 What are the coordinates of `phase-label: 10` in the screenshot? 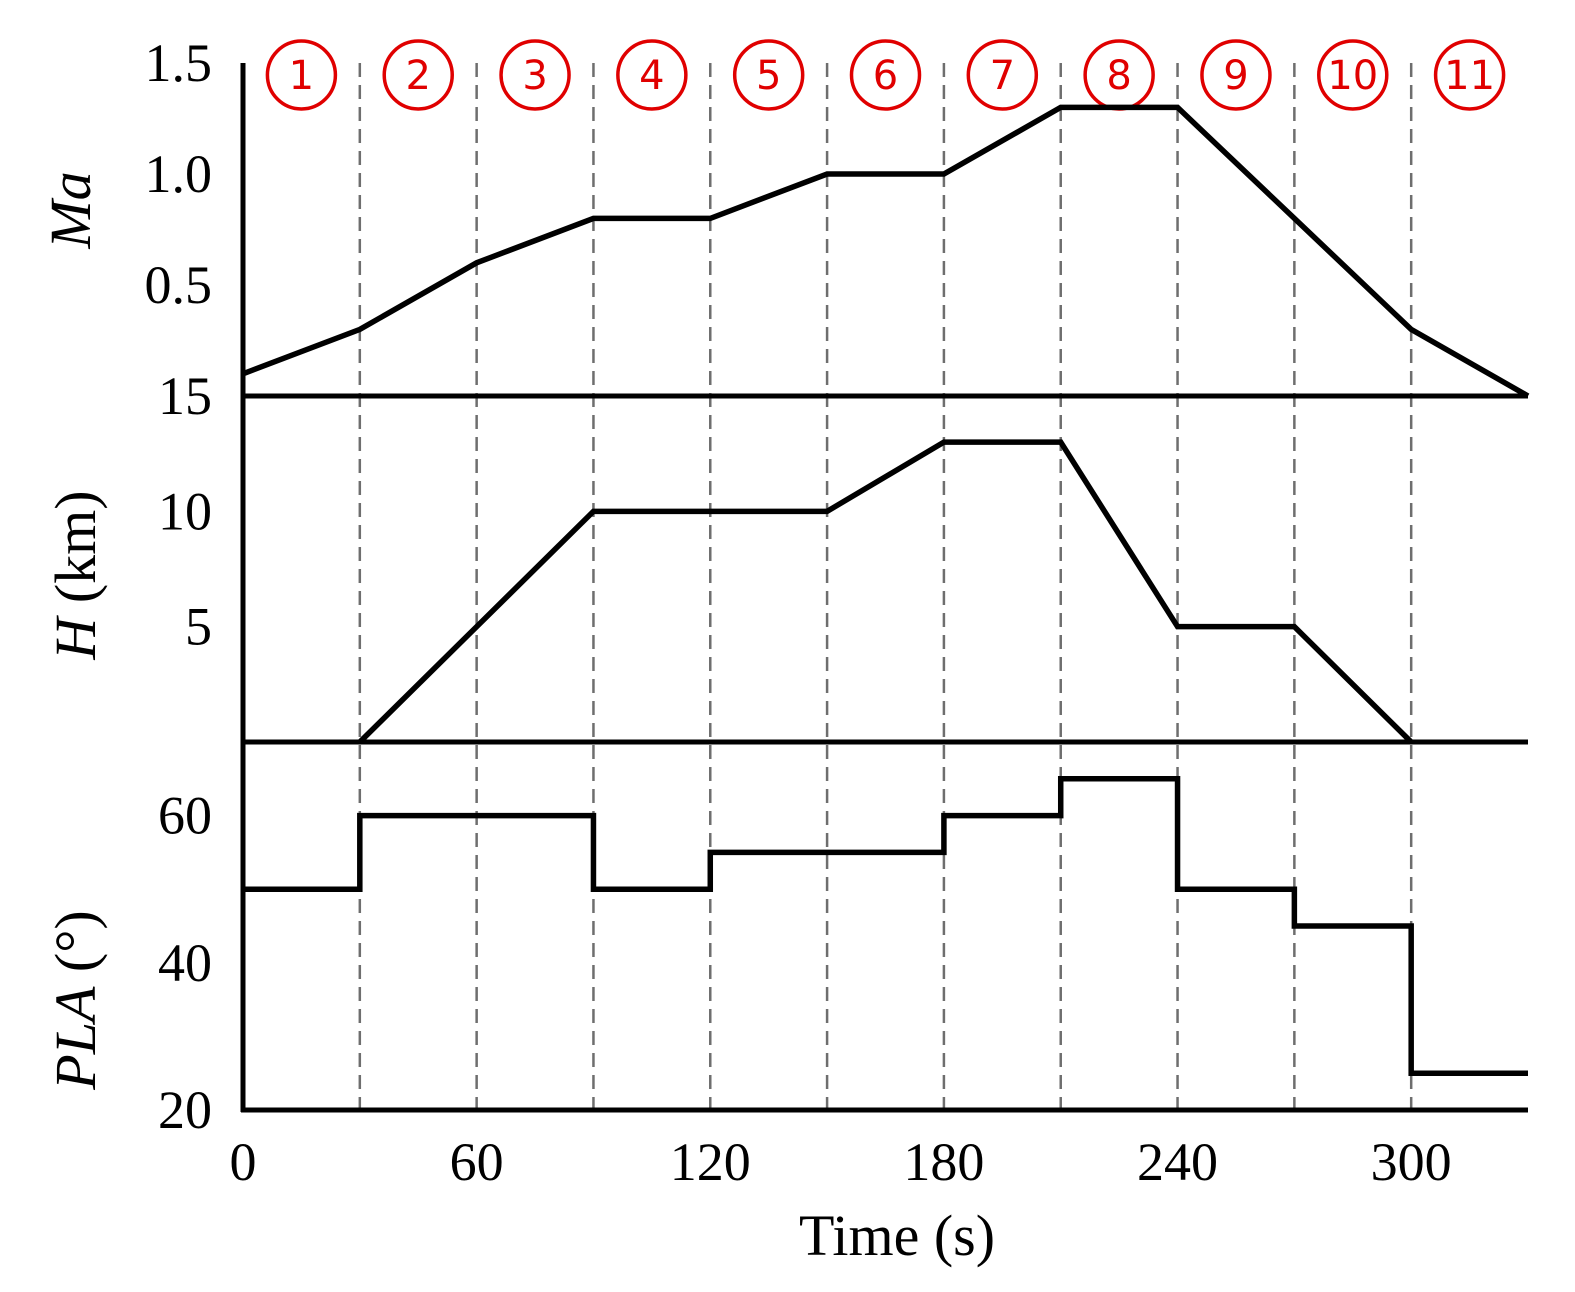 It's located at (1352, 76).